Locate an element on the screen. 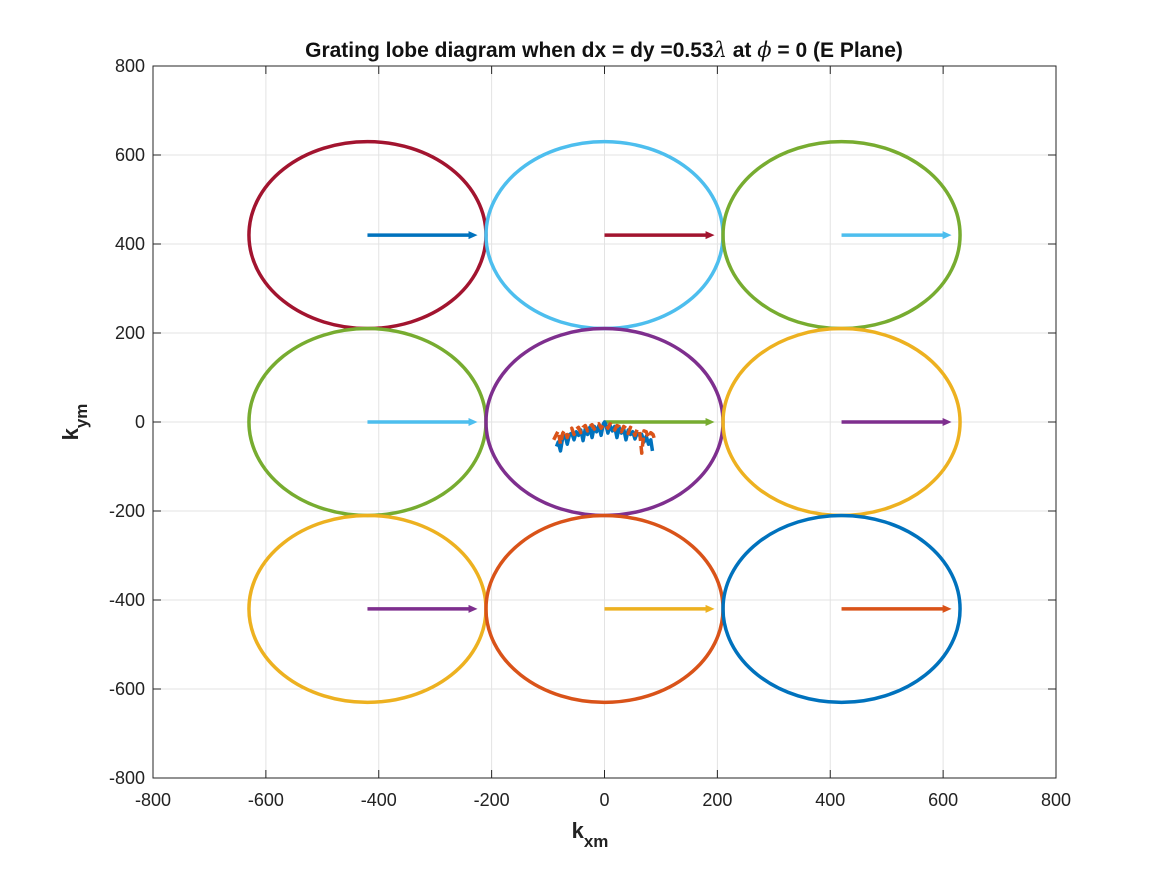 Image resolution: width=1167 pixels, height=875 pixels. x-tick-label: 600 is located at coordinates (943, 800).